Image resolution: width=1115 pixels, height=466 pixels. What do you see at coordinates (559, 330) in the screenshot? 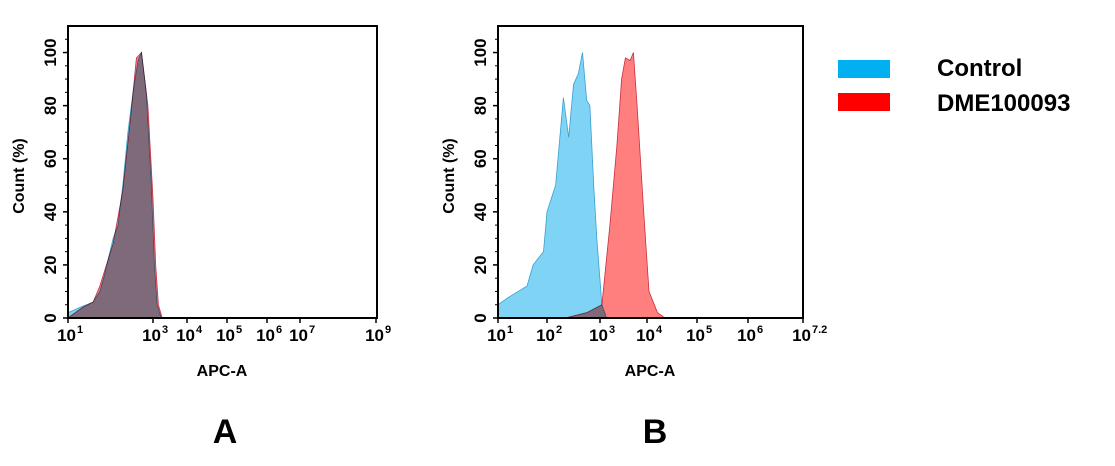
I see `x-tick-label-exponent: 2` at bounding box center [559, 330].